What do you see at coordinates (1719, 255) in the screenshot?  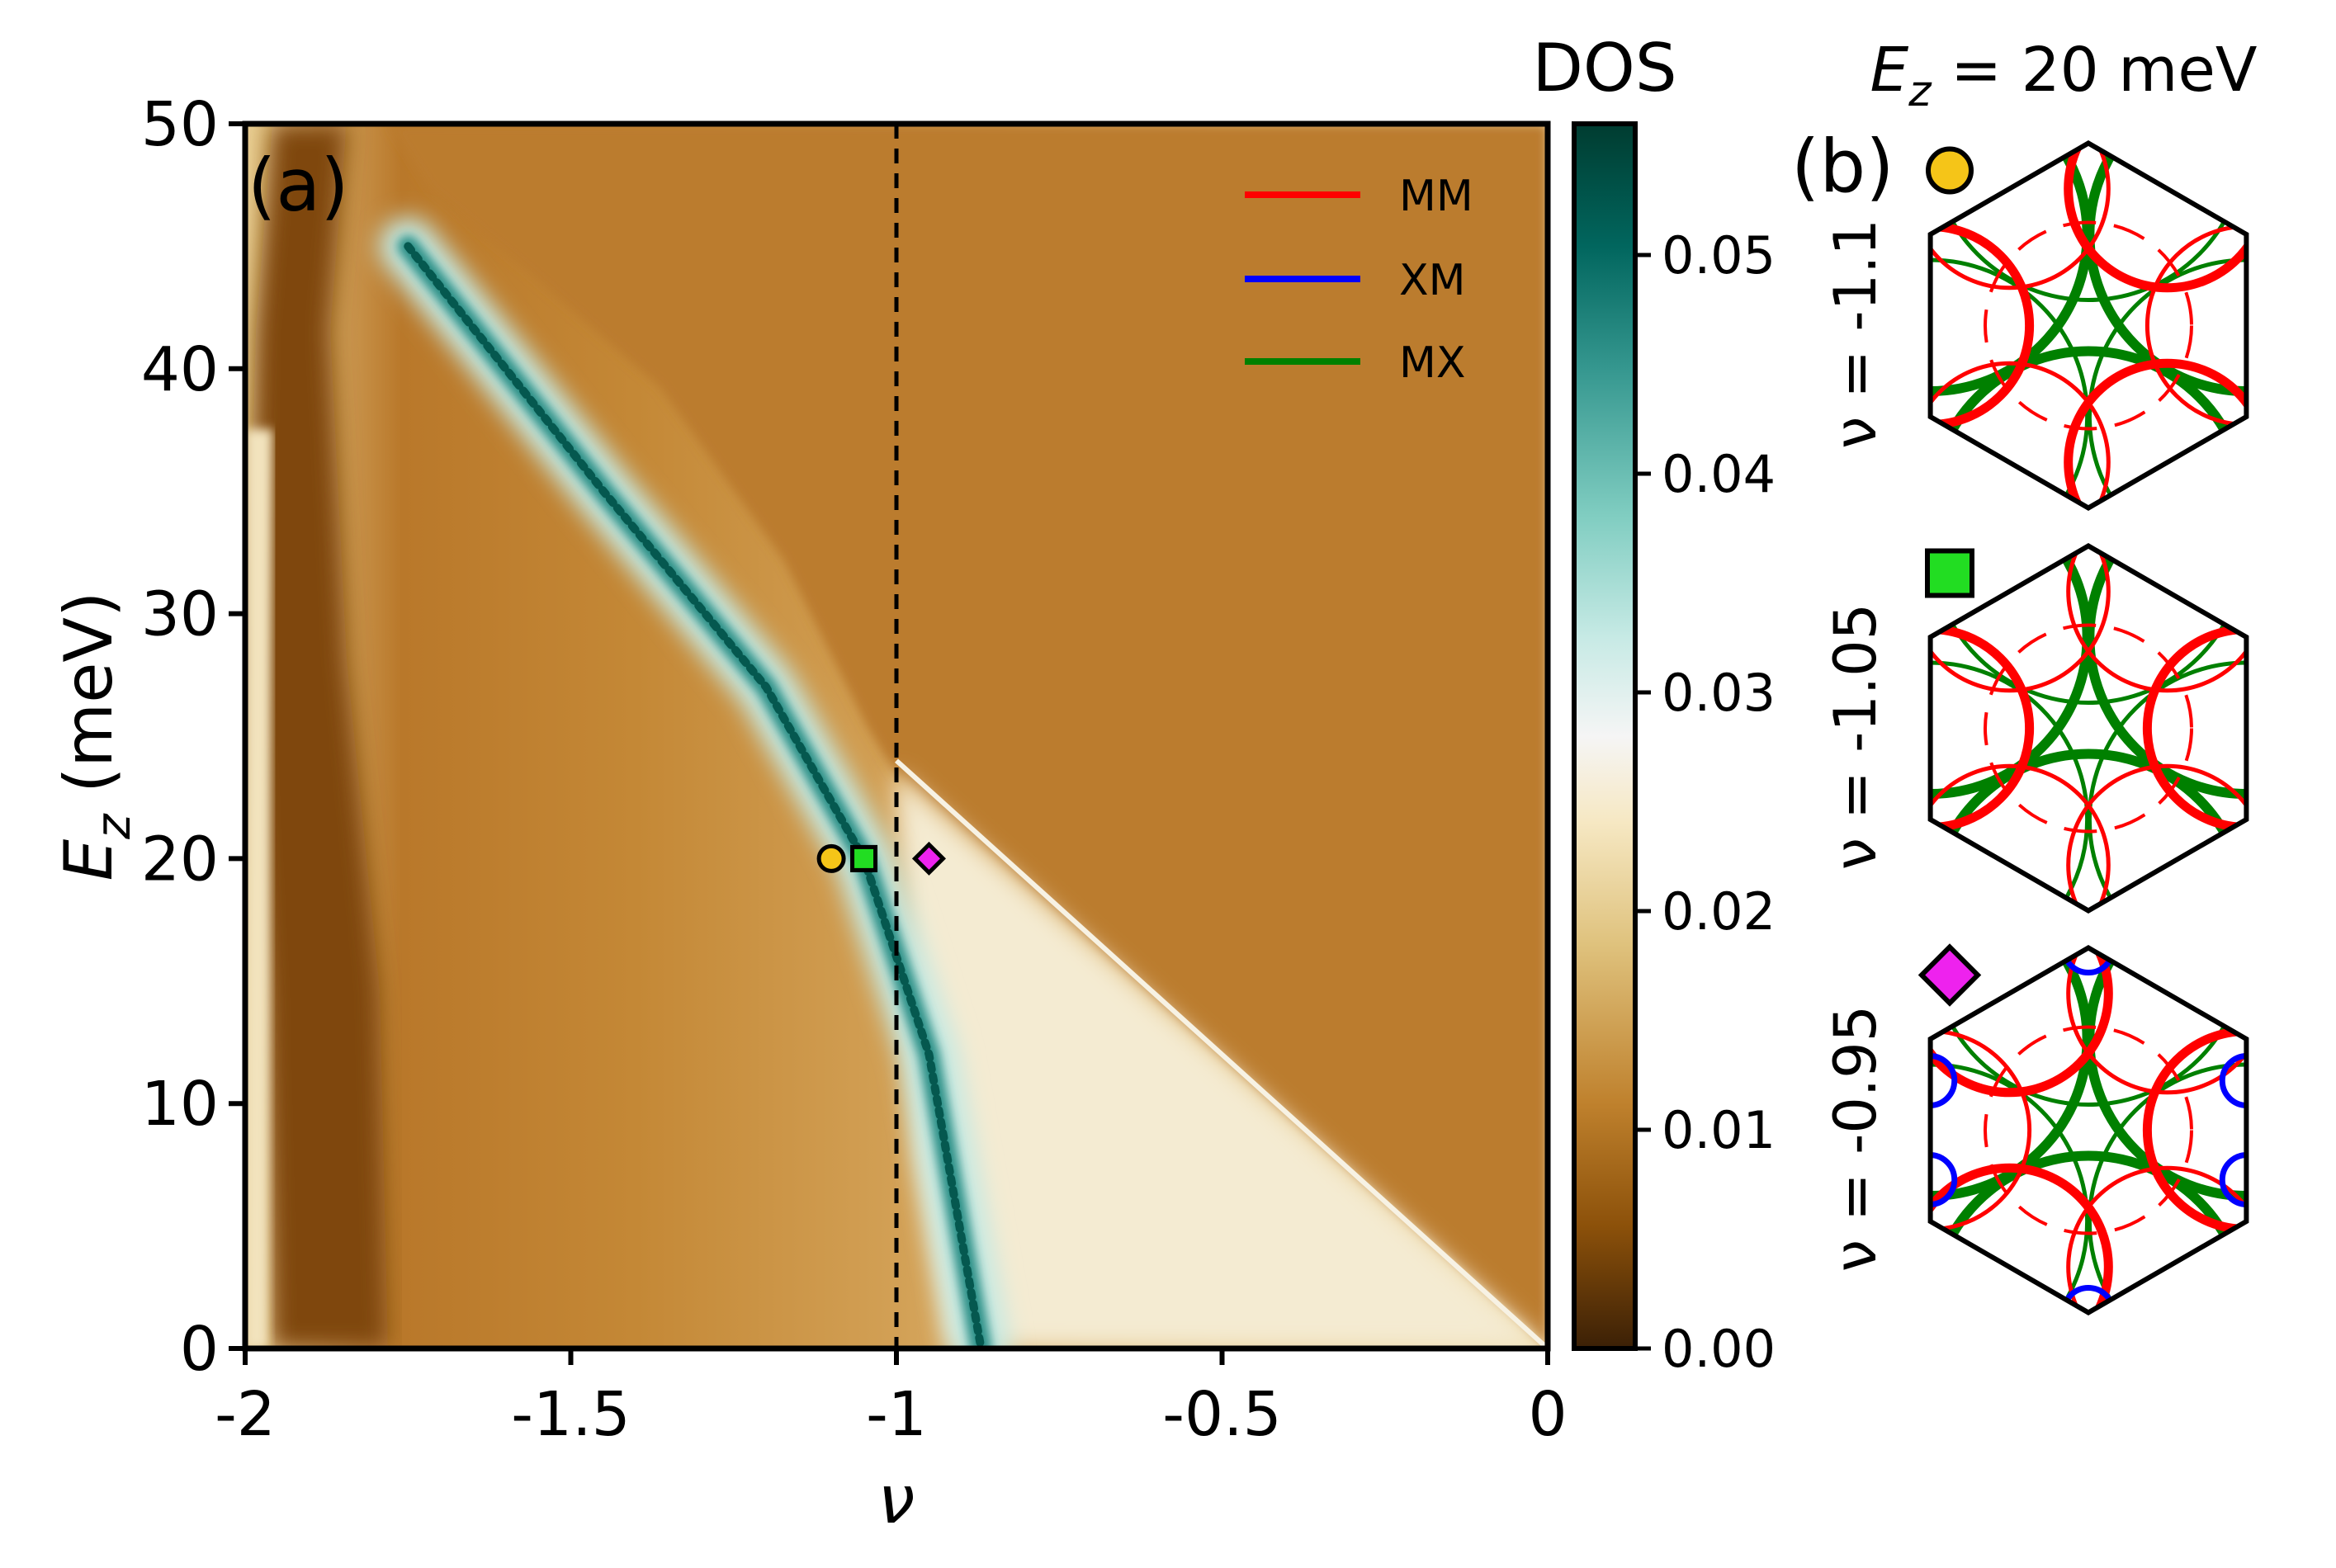 I see `colorbar-tick-label: 0.05` at bounding box center [1719, 255].